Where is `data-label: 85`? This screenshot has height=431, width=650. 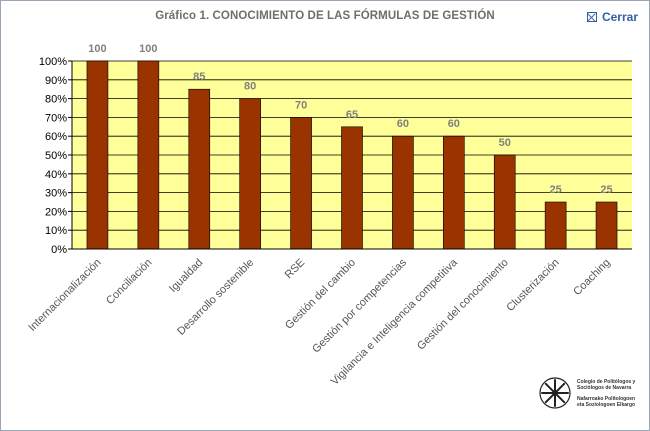 data-label: 85 is located at coordinates (199, 77).